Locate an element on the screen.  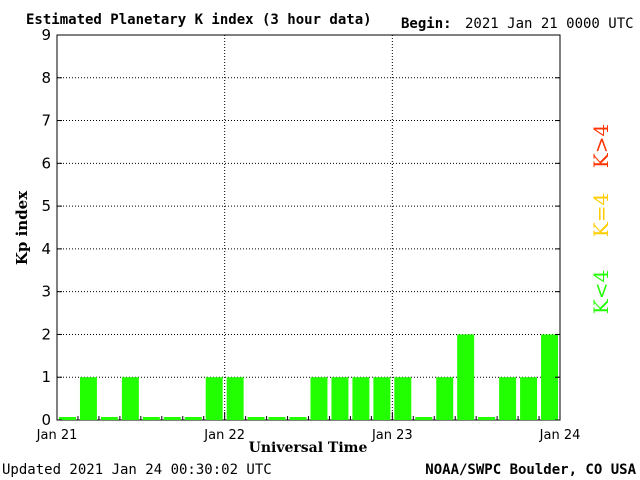
updated-text: Updated 2021 Jan 24 00:30:02 UTC is located at coordinates (137, 470).